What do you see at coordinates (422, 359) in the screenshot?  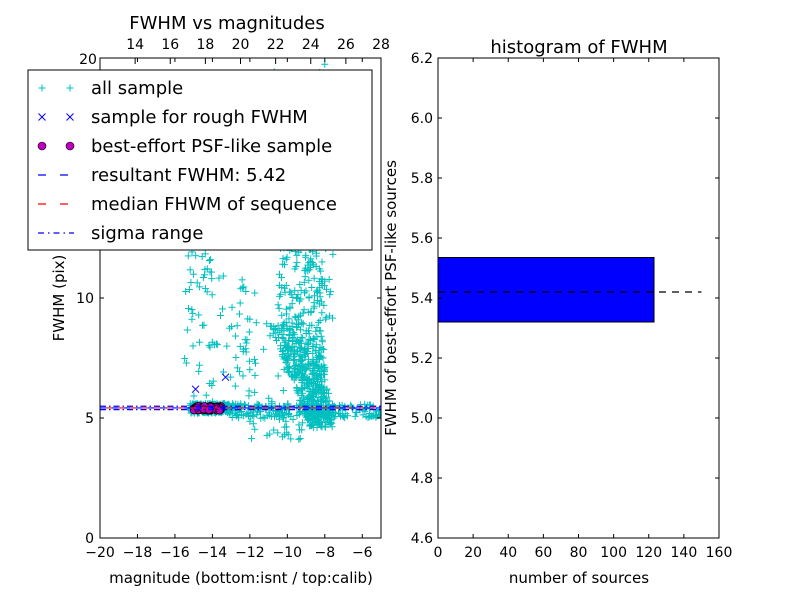 I see `histogram-y-tick-label: 5.2` at bounding box center [422, 359].